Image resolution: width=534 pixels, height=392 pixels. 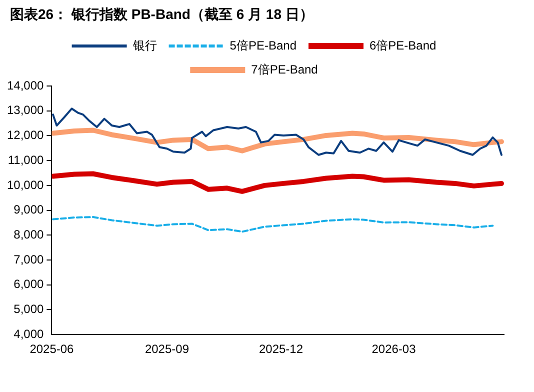 What do you see at coordinates (25, 110) in the screenshot?
I see `y-tick-label: 13,000` at bounding box center [25, 110].